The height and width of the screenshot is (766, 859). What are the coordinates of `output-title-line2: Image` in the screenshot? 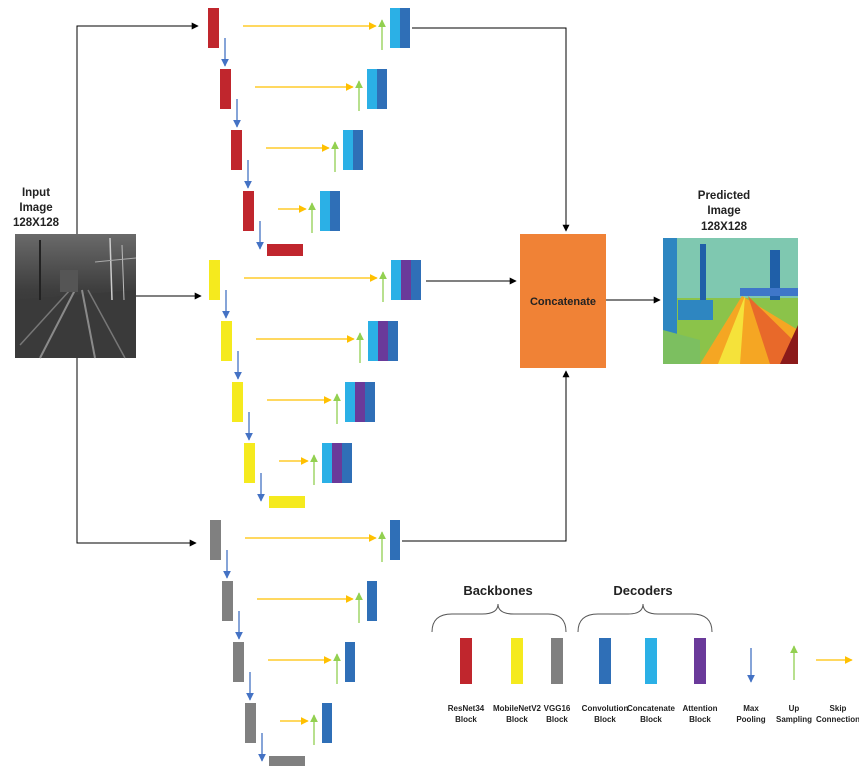 It's located at (723, 211).